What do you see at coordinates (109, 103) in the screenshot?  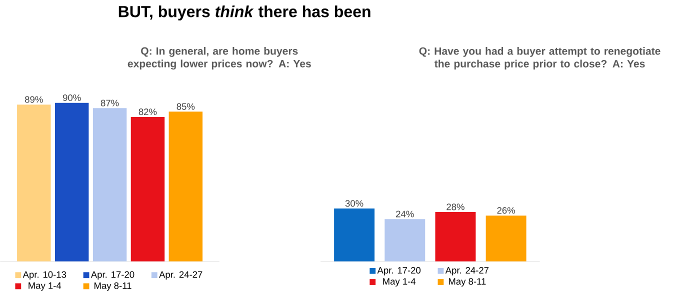 I see `data-label: 87%` at bounding box center [109, 103].